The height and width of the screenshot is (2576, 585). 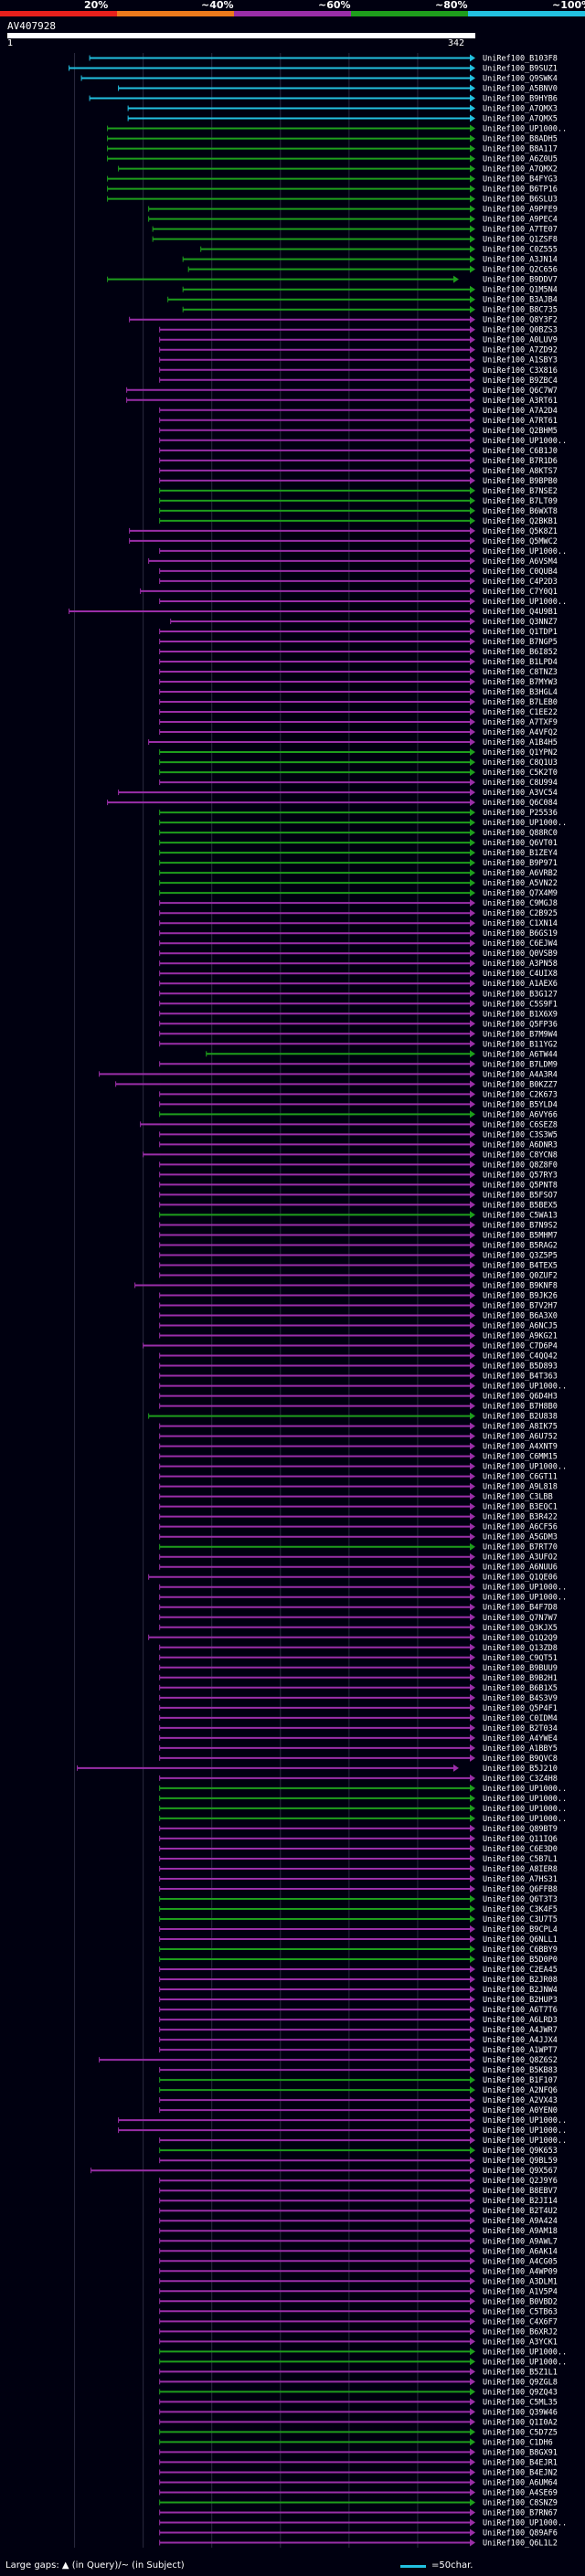 I want to click on hit-label: UniRef100_A3DLM1, so click(x=520, y=2281).